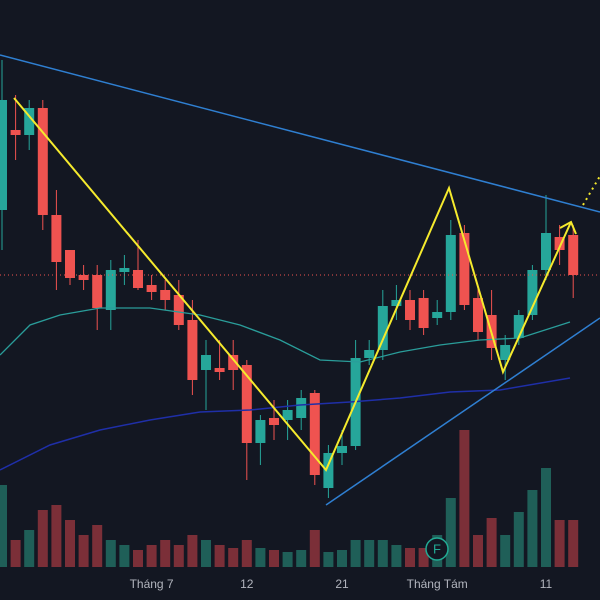  I want to click on marker, so click(437, 549).